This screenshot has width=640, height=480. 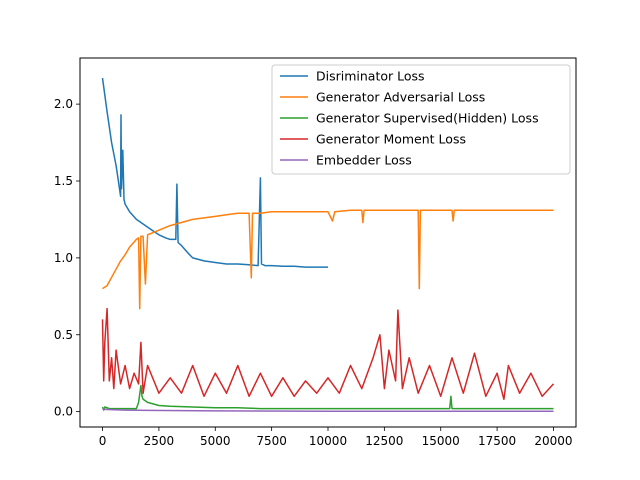 I want to click on y-tick-label: 2.0, so click(x=63, y=104).